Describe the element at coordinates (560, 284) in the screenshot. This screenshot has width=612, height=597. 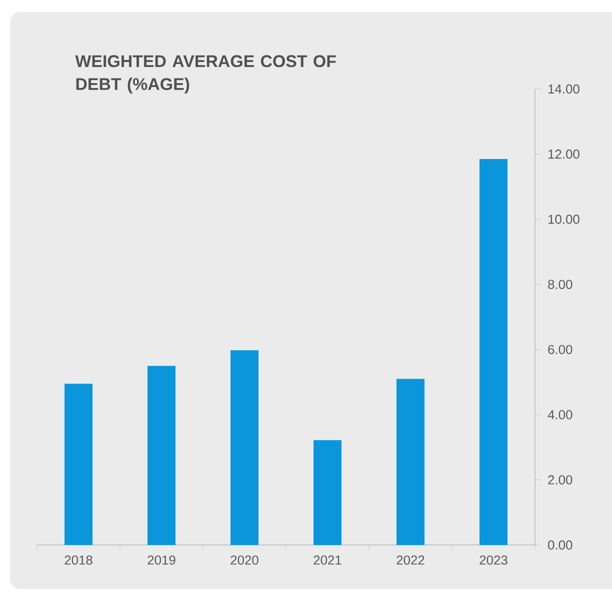
I see `y-tick-label: 8.00` at that location.